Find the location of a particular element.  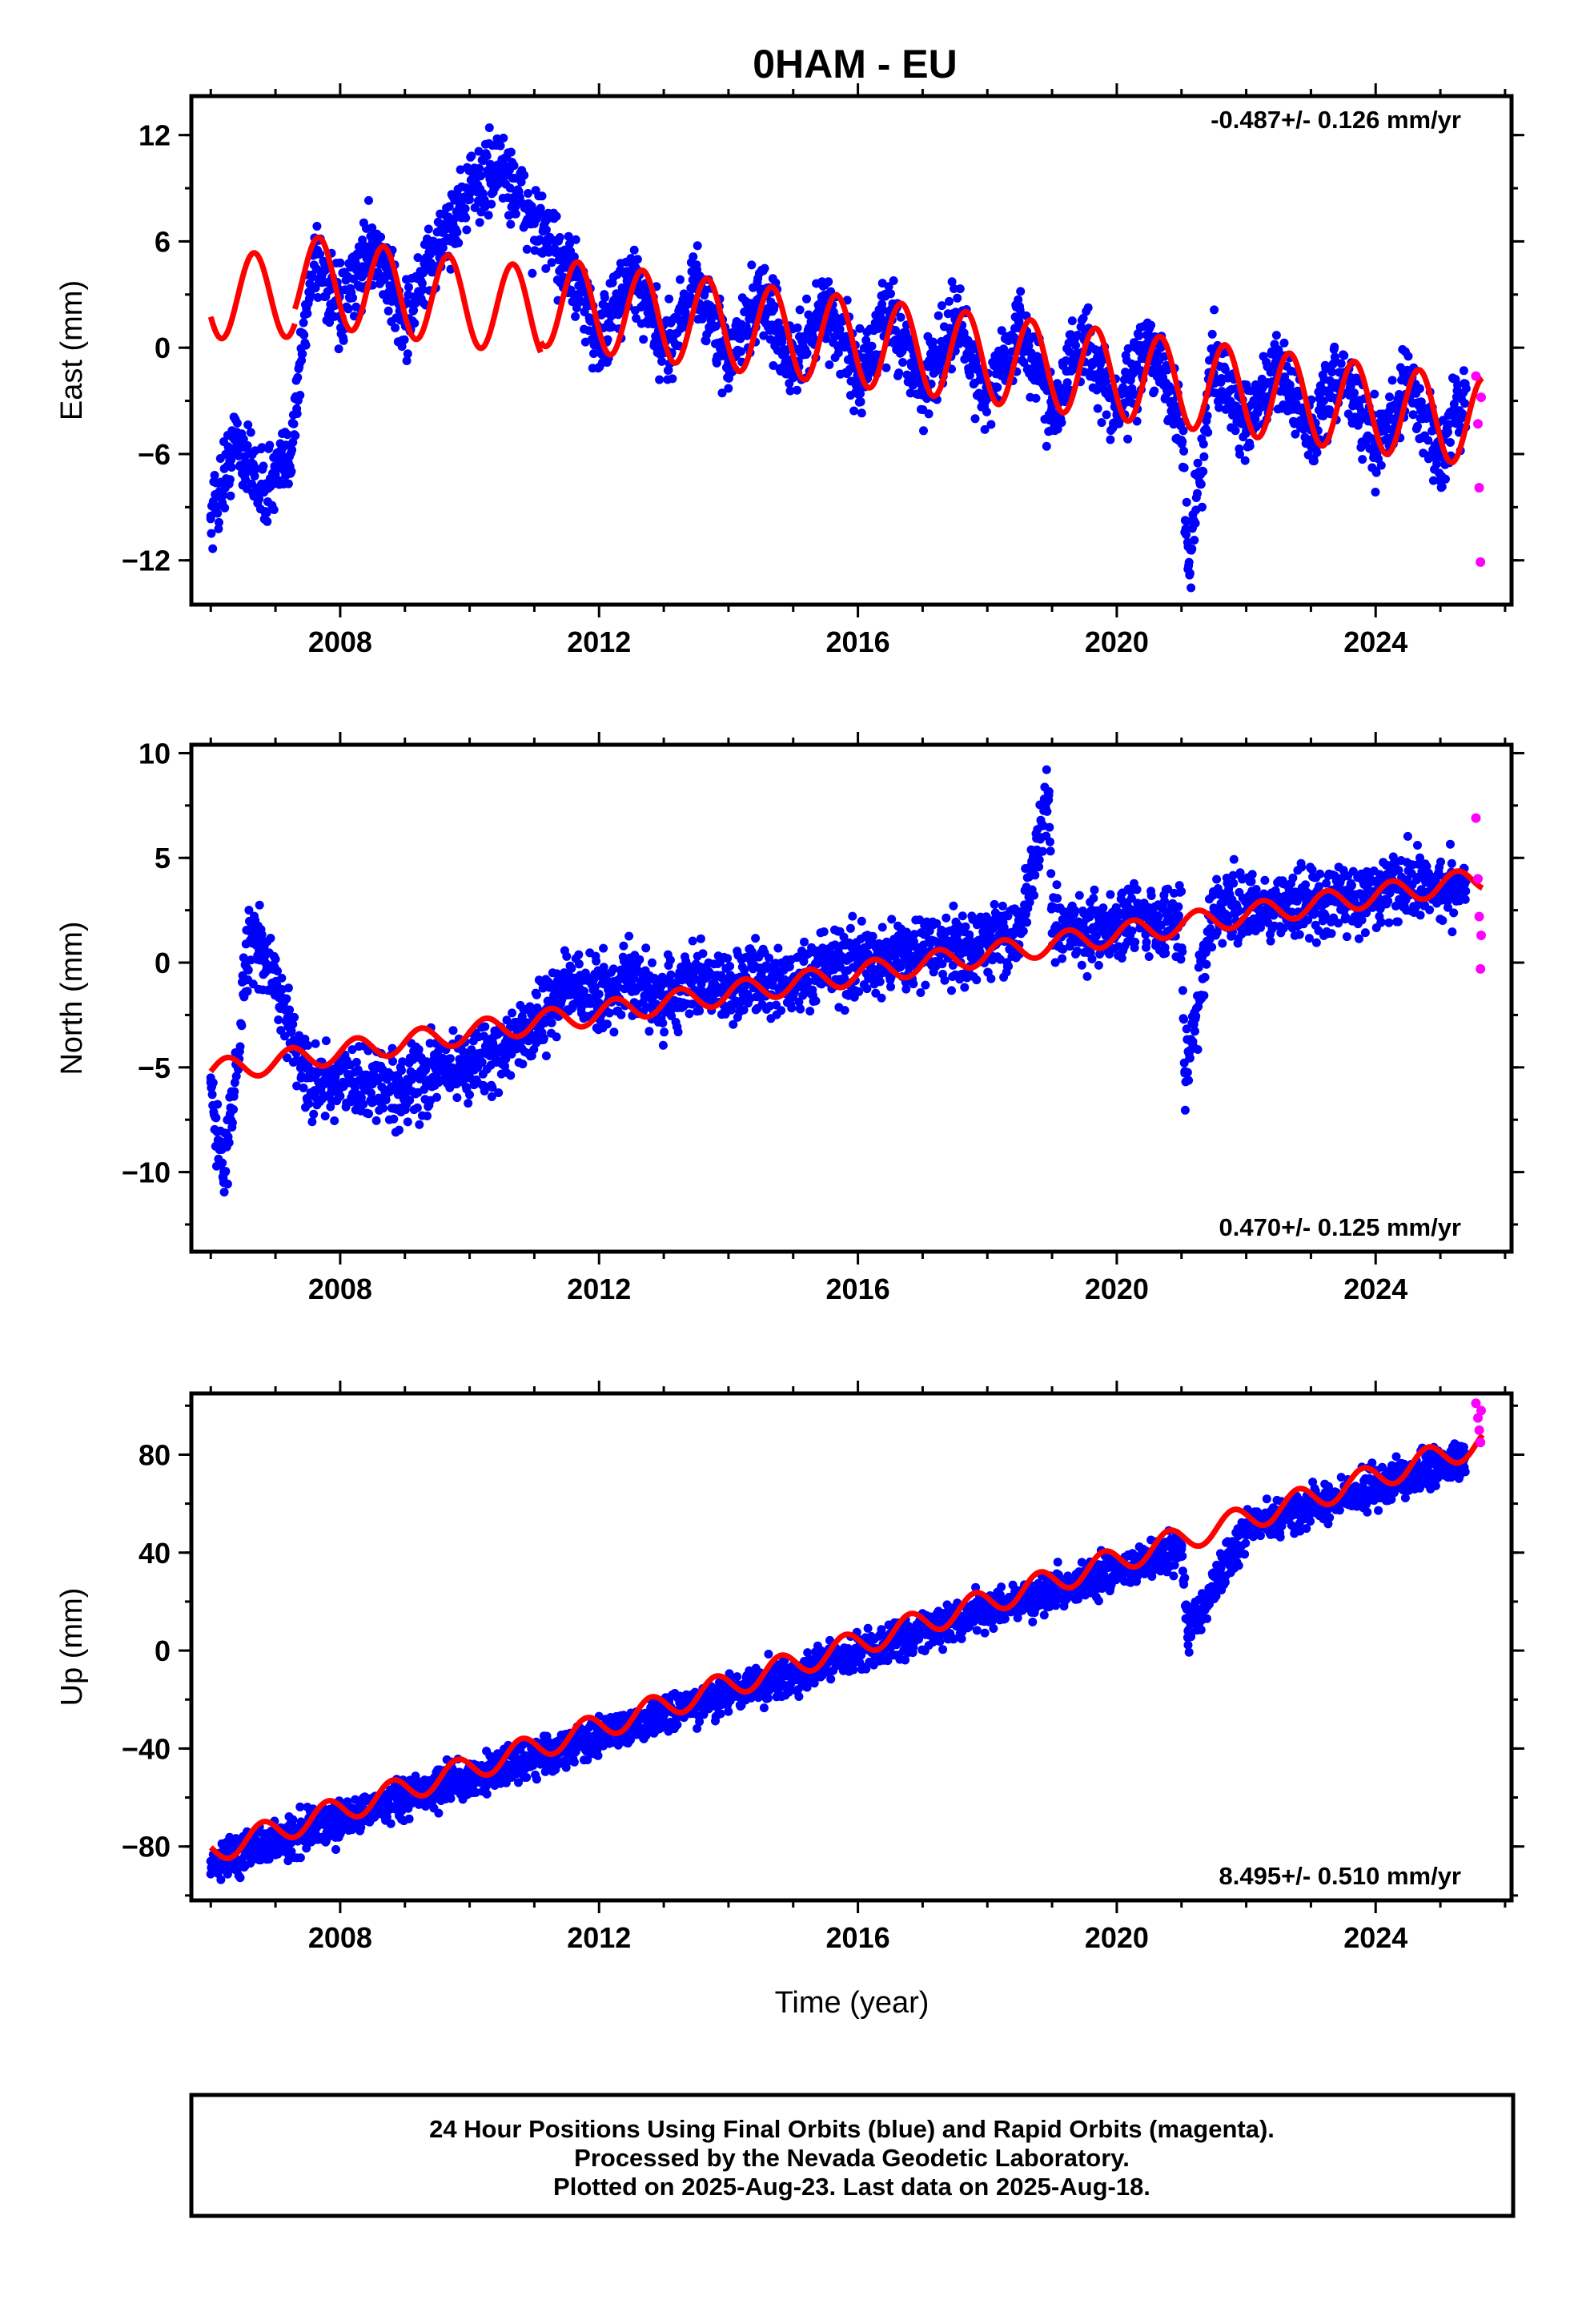

x-tick-label: 2008 is located at coordinates (340, 641).